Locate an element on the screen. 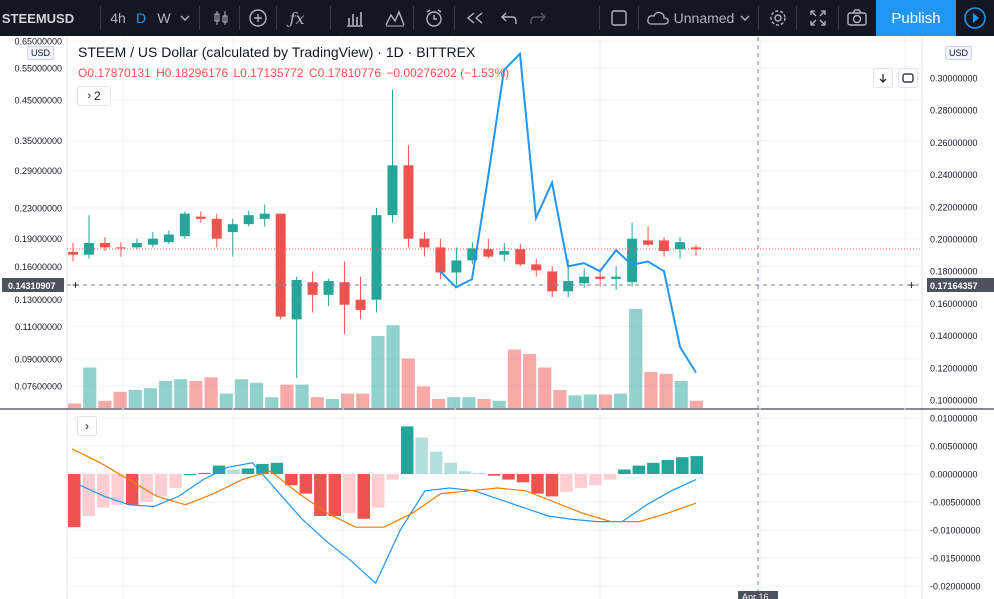 This screenshot has height=599, width=994. high-value: H0.18296176 is located at coordinates (192, 73).